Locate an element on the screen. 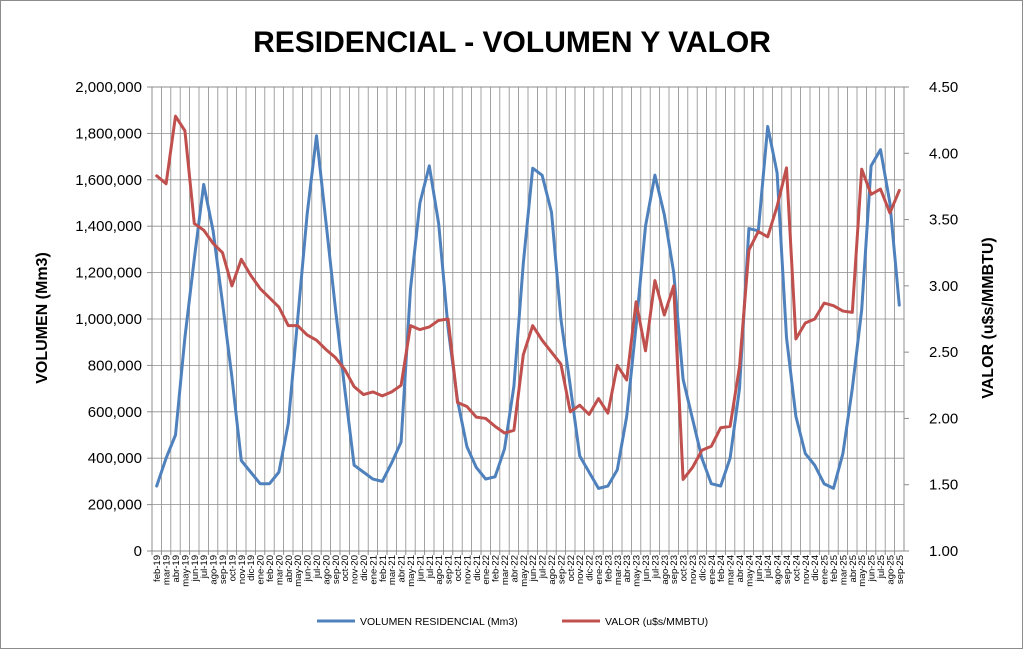 The height and width of the screenshot is (649, 1023). x-tick-label: feb-20 is located at coordinates (270, 568).